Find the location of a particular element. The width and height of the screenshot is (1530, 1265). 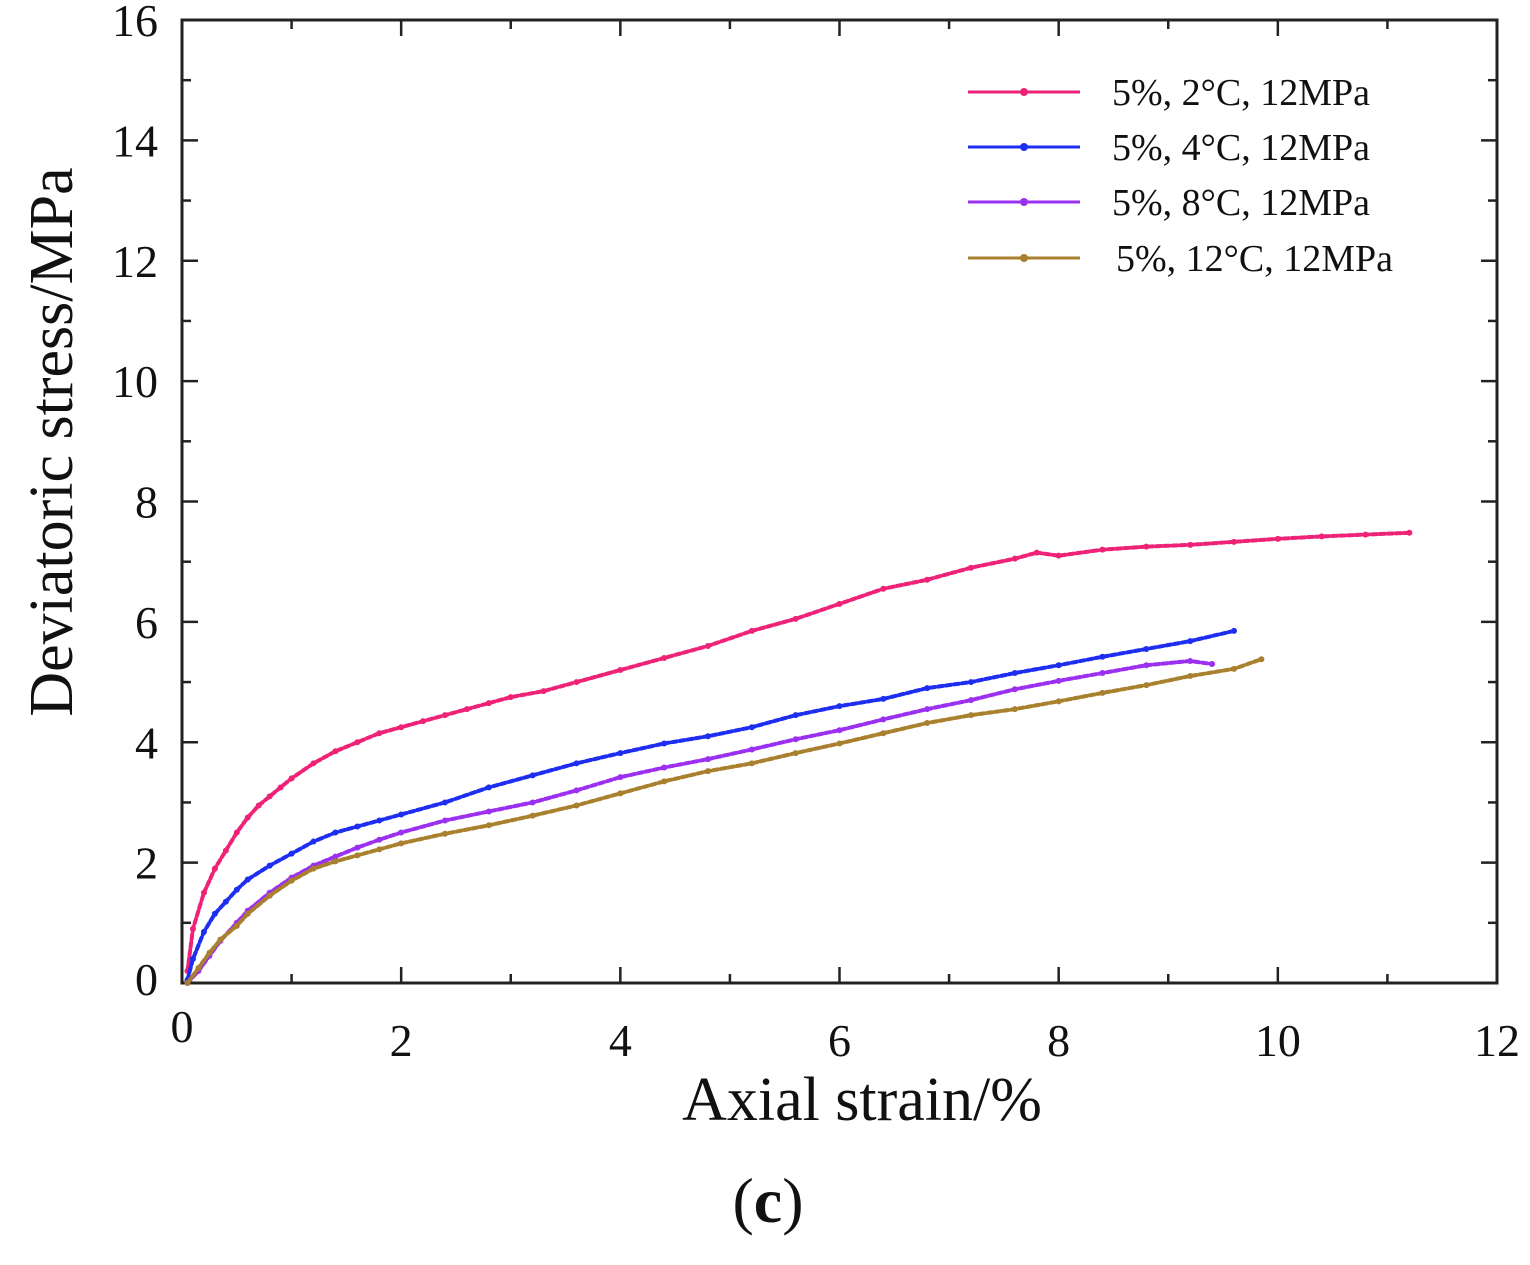

legend-item: 5%, 2°C, 12MPa is located at coordinates (1169, 93).